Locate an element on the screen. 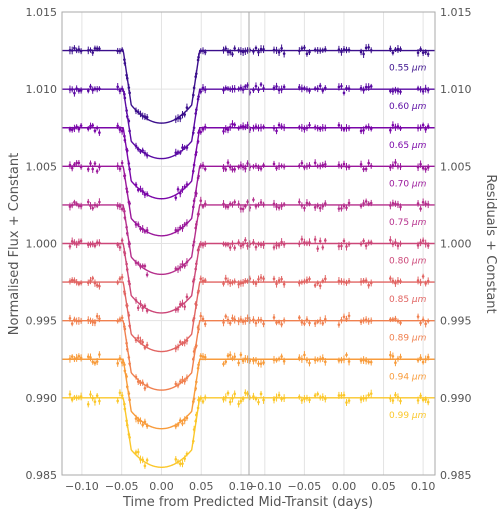  wavelength-value: 0.65 is located at coordinates (400, 146).